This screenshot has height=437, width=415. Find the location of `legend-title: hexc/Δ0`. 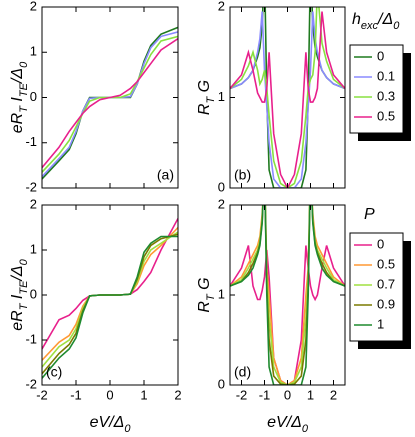

legend-title: hexc/Δ0 is located at coordinates (376, 21).